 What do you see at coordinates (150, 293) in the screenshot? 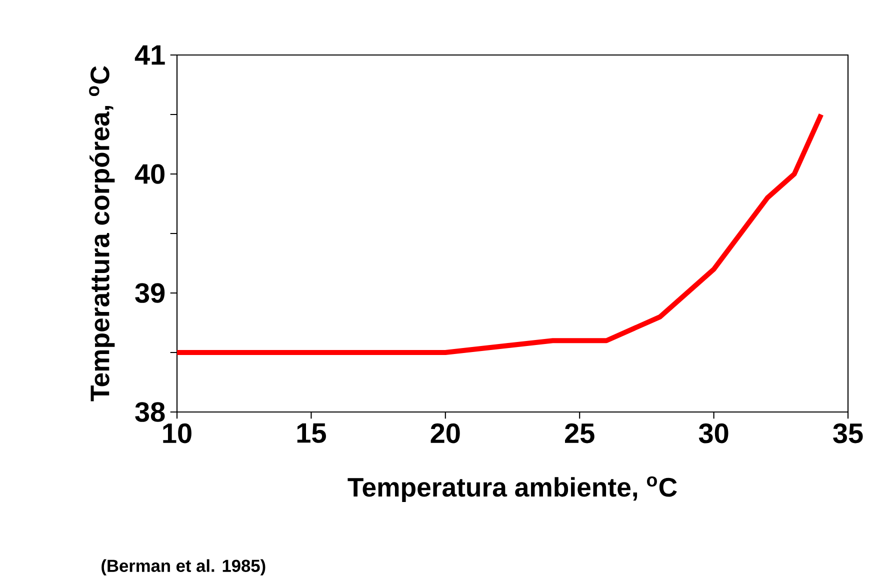
I see `y-tick-label: 39` at bounding box center [150, 293].